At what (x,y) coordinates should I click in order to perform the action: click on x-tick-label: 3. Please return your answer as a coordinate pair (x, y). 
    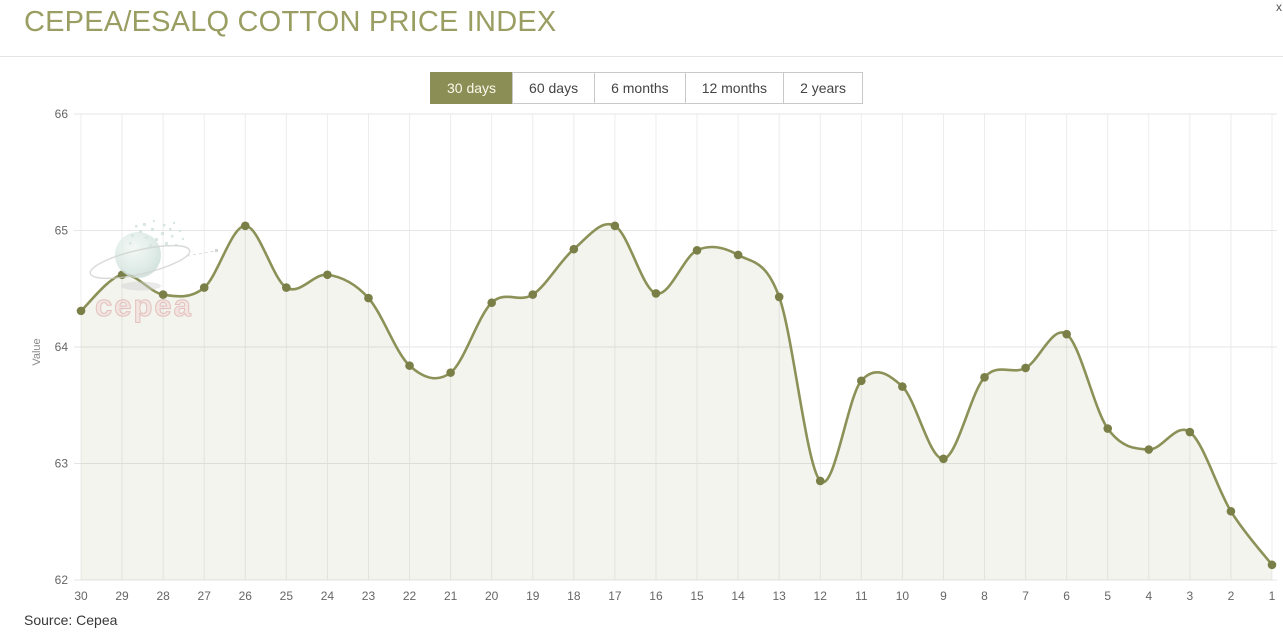
    Looking at the image, I should click on (1190, 596).